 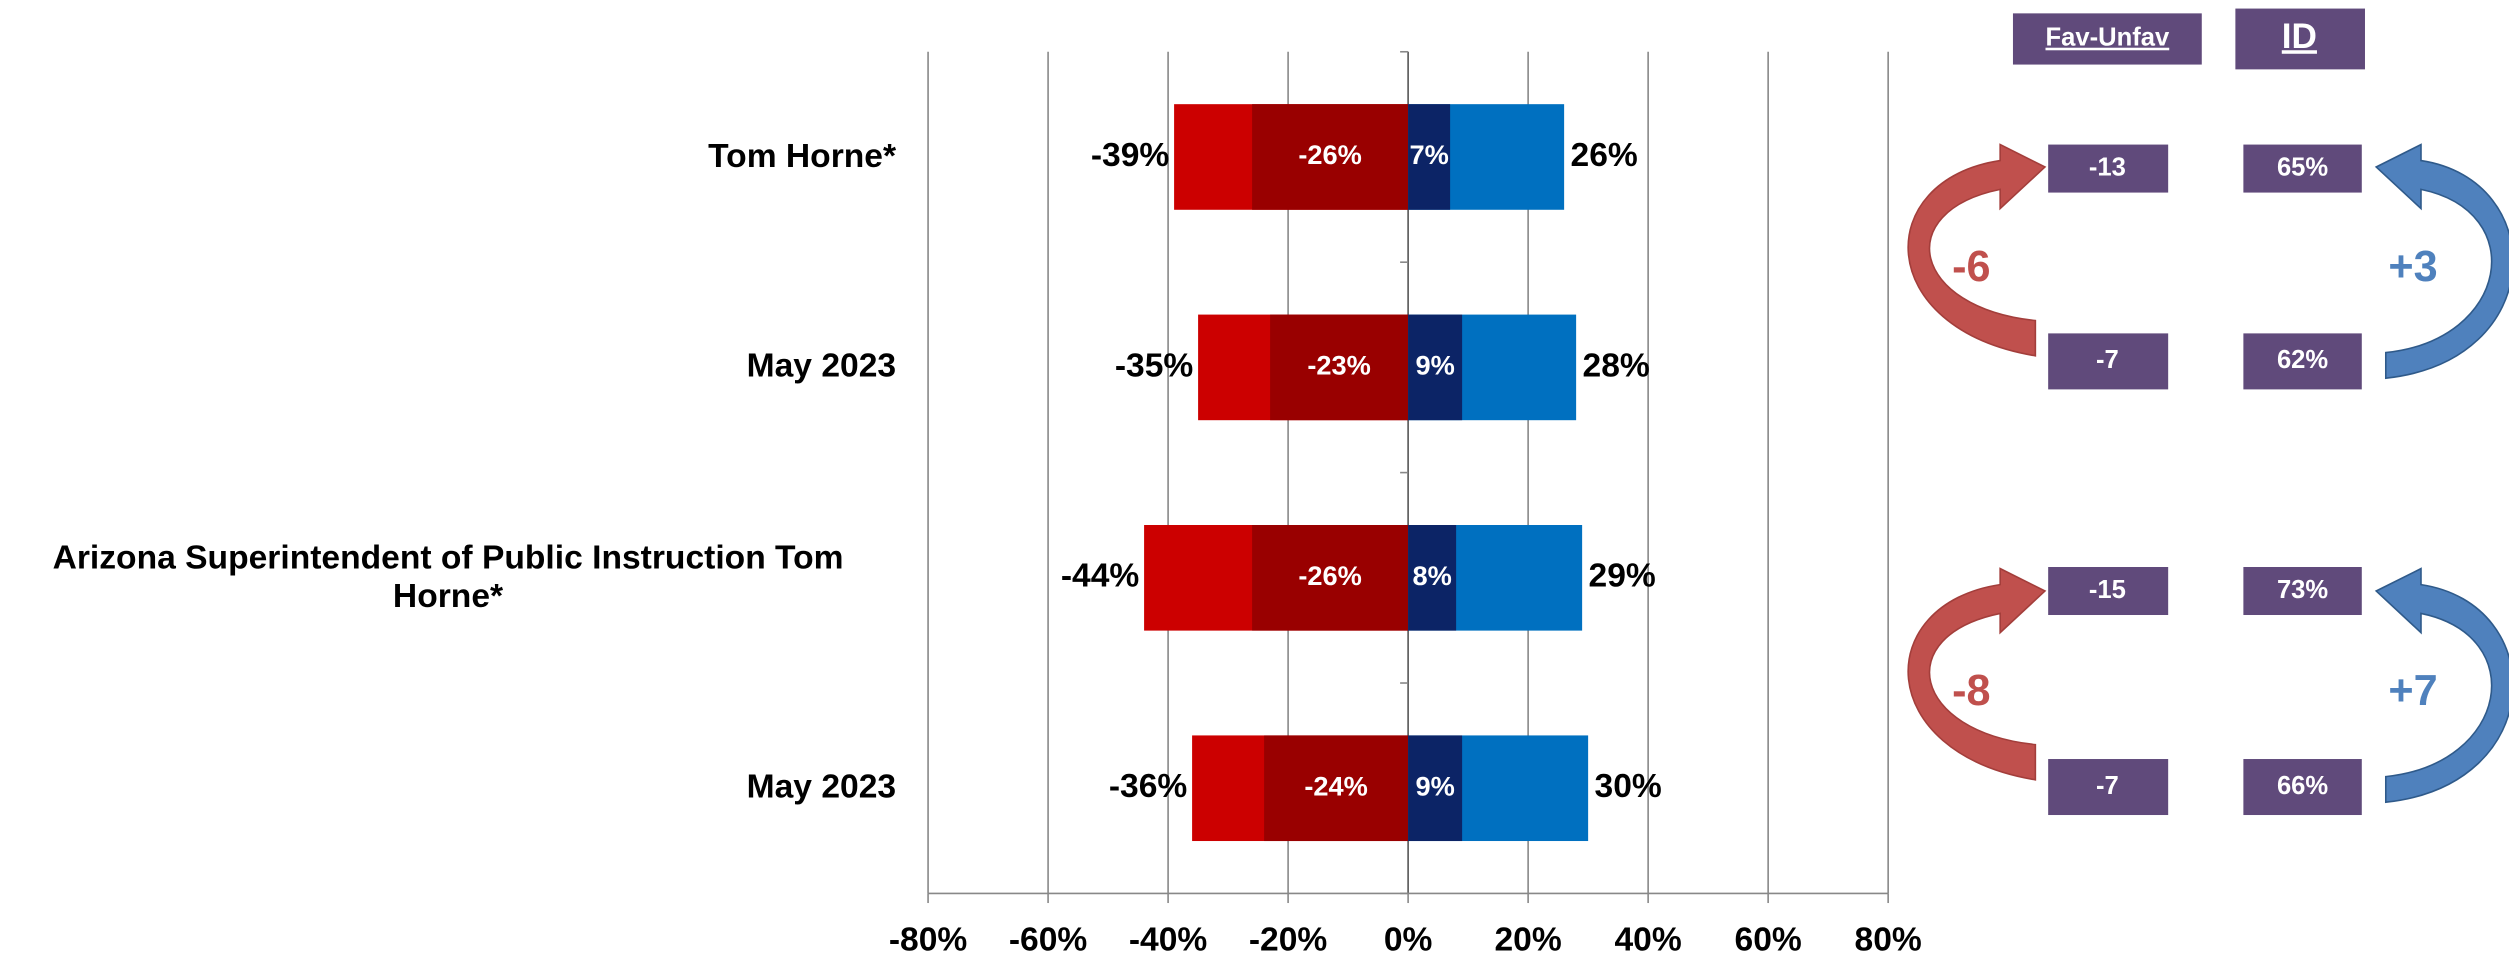 What do you see at coordinates (1048, 939) in the screenshot?
I see `x-tick-label: -60%` at bounding box center [1048, 939].